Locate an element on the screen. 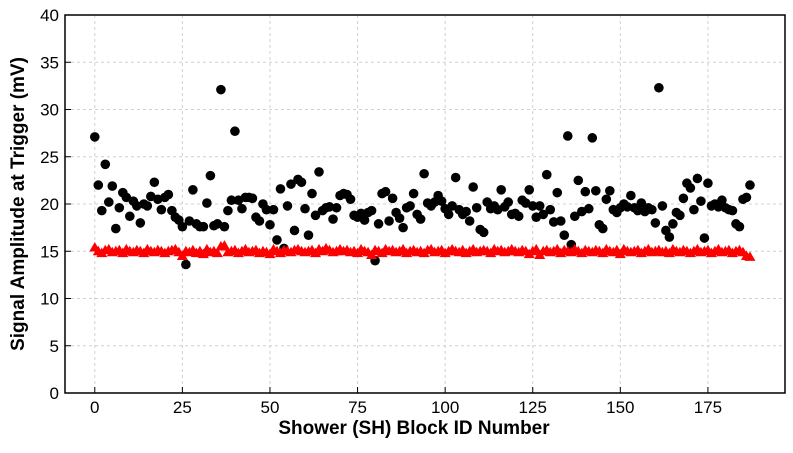 This screenshot has height=453, width=793. y-tick-label: 10 is located at coordinates (49, 299).